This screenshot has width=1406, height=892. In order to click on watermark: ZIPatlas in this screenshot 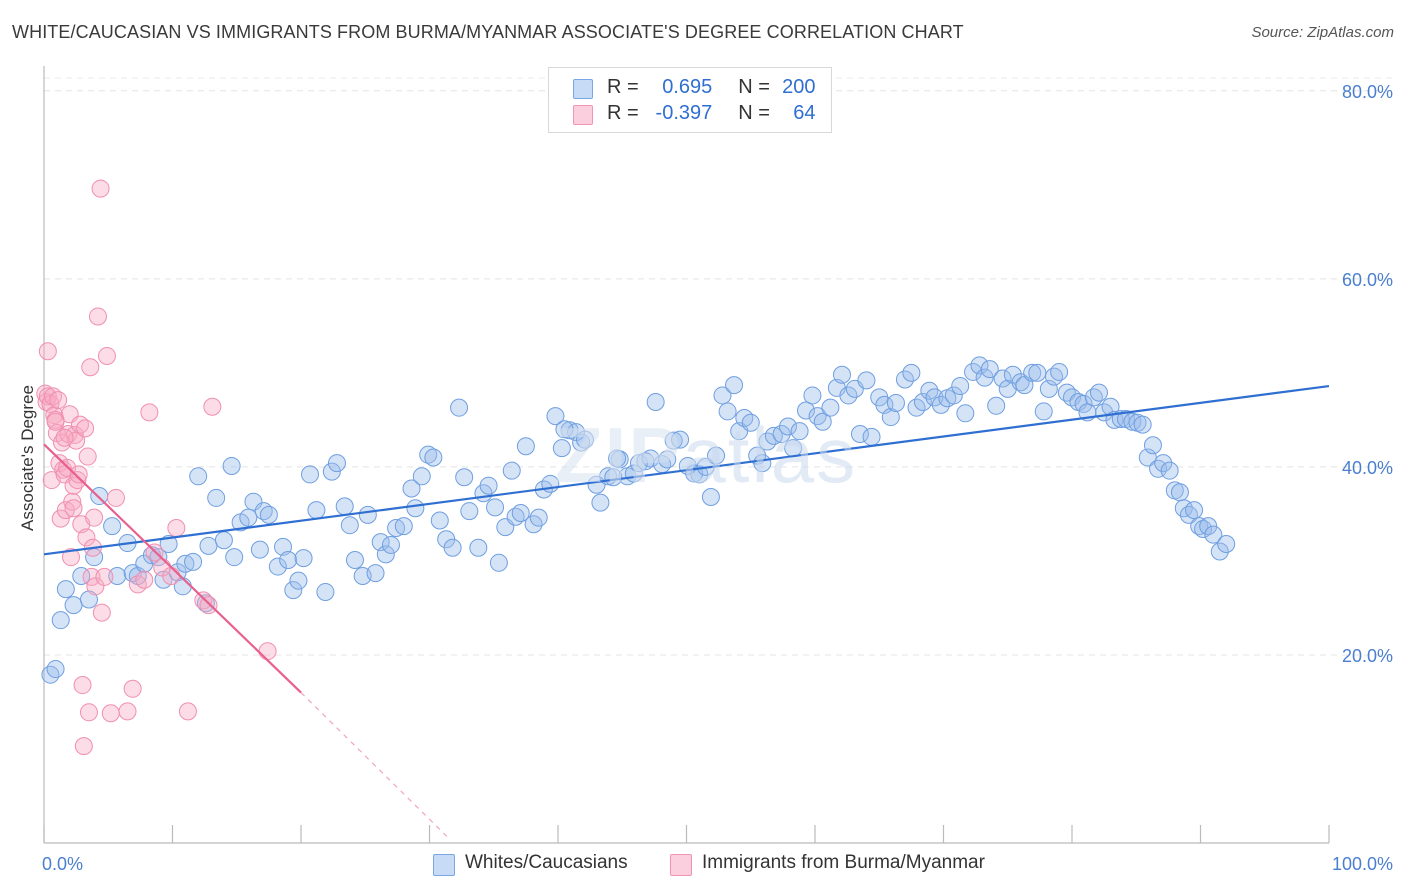, I will do `click(706, 455)`.